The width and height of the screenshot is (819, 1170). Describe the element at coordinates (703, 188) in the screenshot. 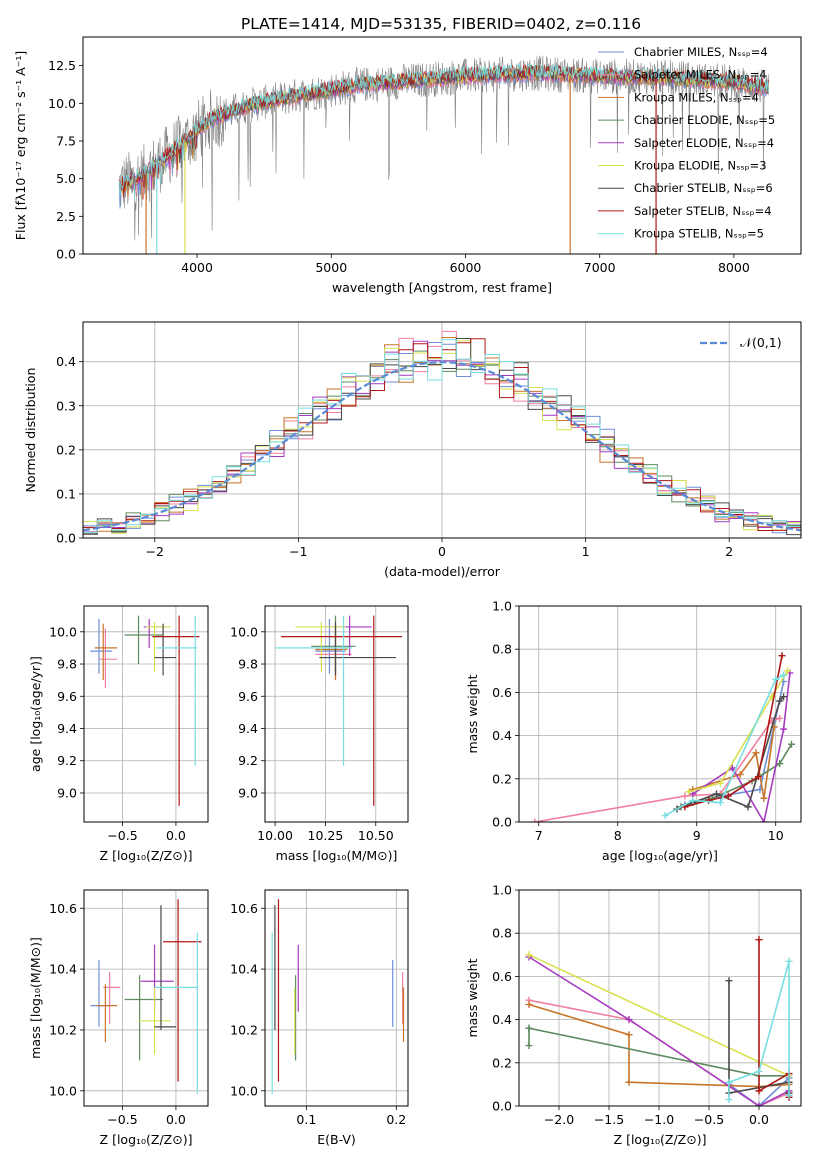

I see `legend-label: Chabrier STELIB, Nₛₛₚ=6` at that location.